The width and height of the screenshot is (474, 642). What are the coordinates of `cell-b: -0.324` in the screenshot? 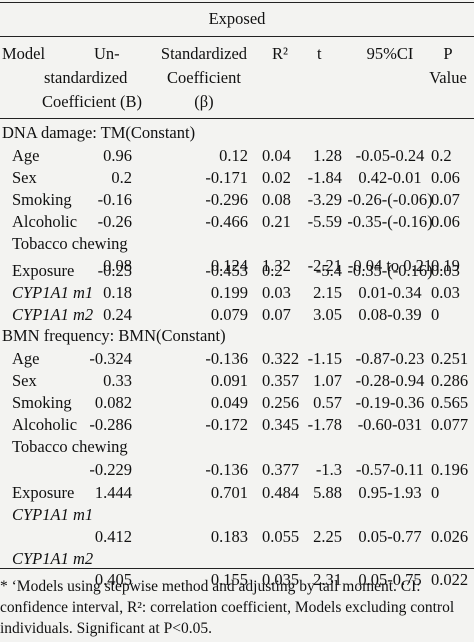 It's located at (110, 358).